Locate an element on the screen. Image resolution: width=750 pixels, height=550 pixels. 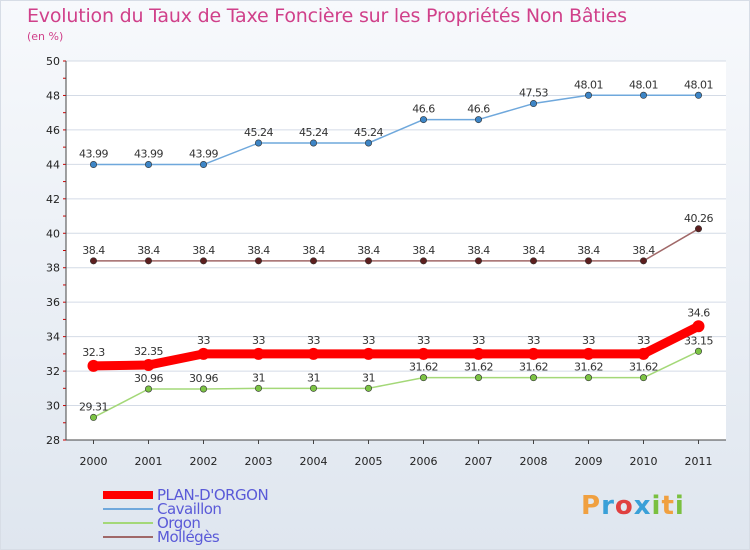
y-tick-label: 42 is located at coordinates (53, 199).